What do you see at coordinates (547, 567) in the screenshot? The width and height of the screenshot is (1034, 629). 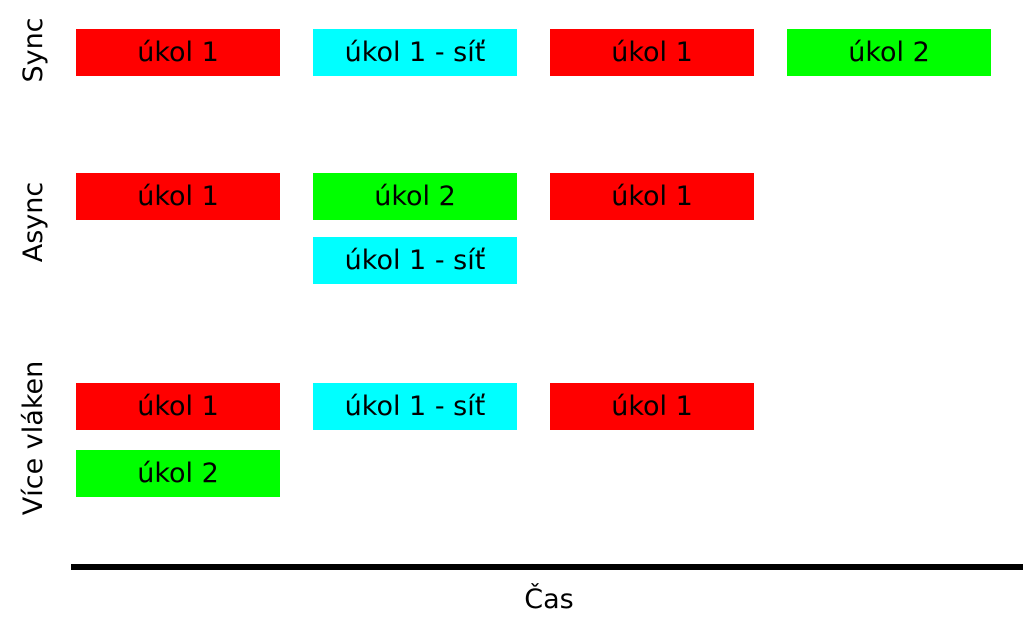 I see `time-axis-line` at bounding box center [547, 567].